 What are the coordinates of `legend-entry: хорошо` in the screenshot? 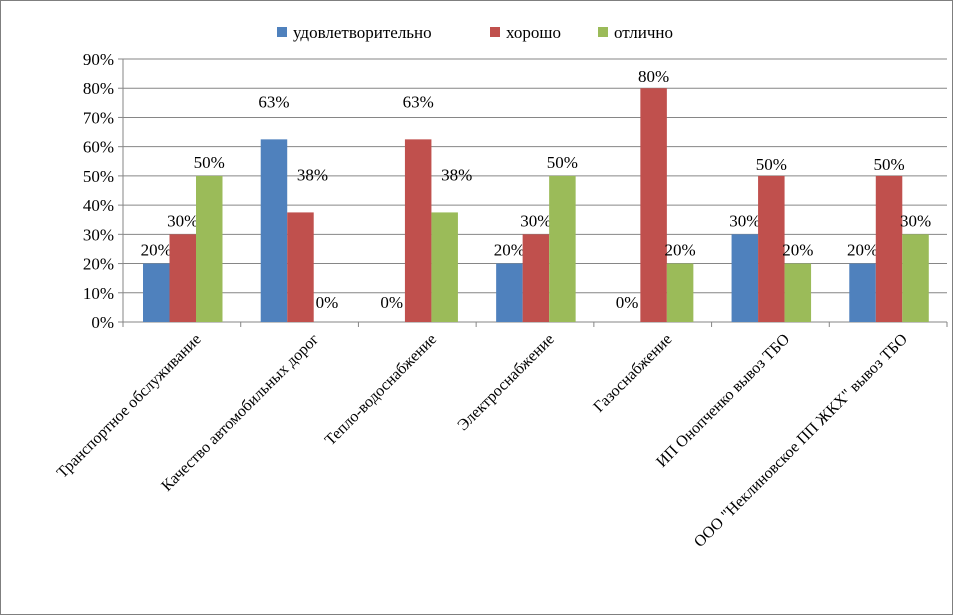 It's located at (533, 32).